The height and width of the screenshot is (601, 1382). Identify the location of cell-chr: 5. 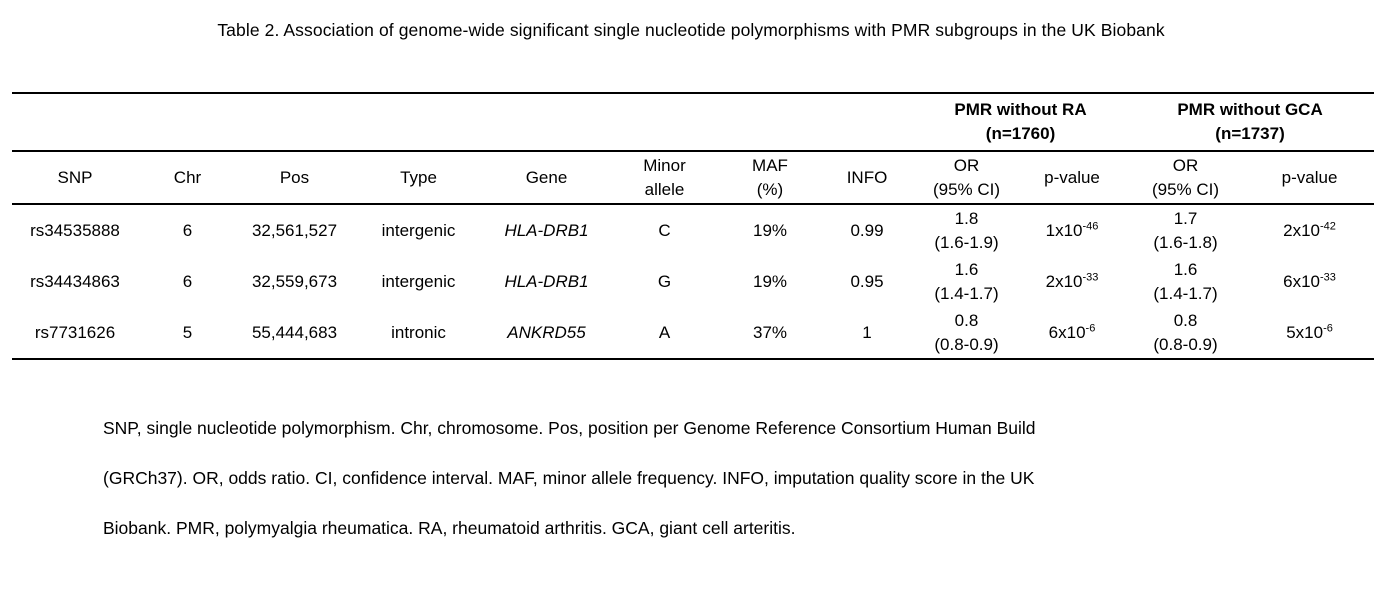
(187, 332).